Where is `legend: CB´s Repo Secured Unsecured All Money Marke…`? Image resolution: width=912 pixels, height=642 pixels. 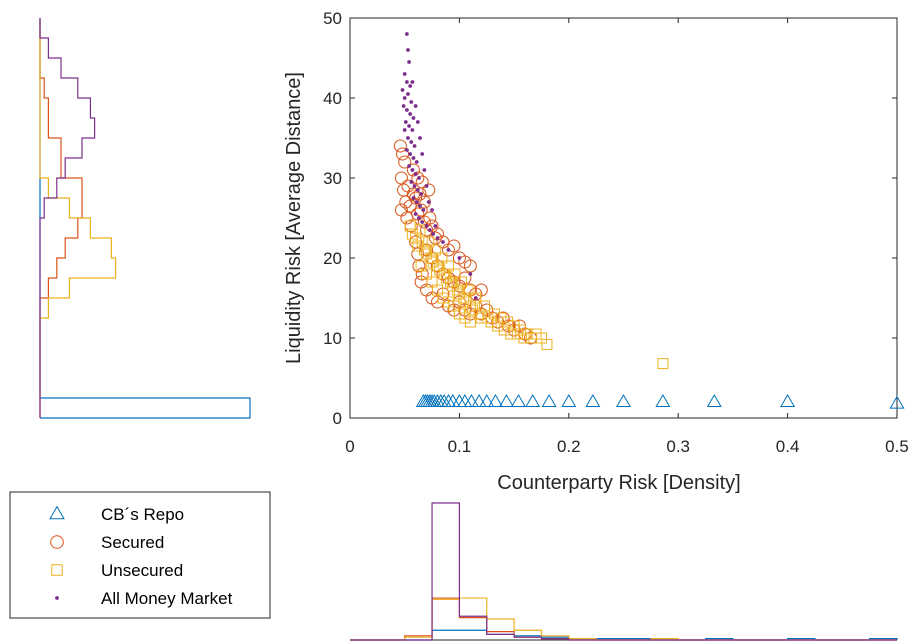
legend: CB´s Repo Secured Unsecured All Money Marke… is located at coordinates (140, 555).